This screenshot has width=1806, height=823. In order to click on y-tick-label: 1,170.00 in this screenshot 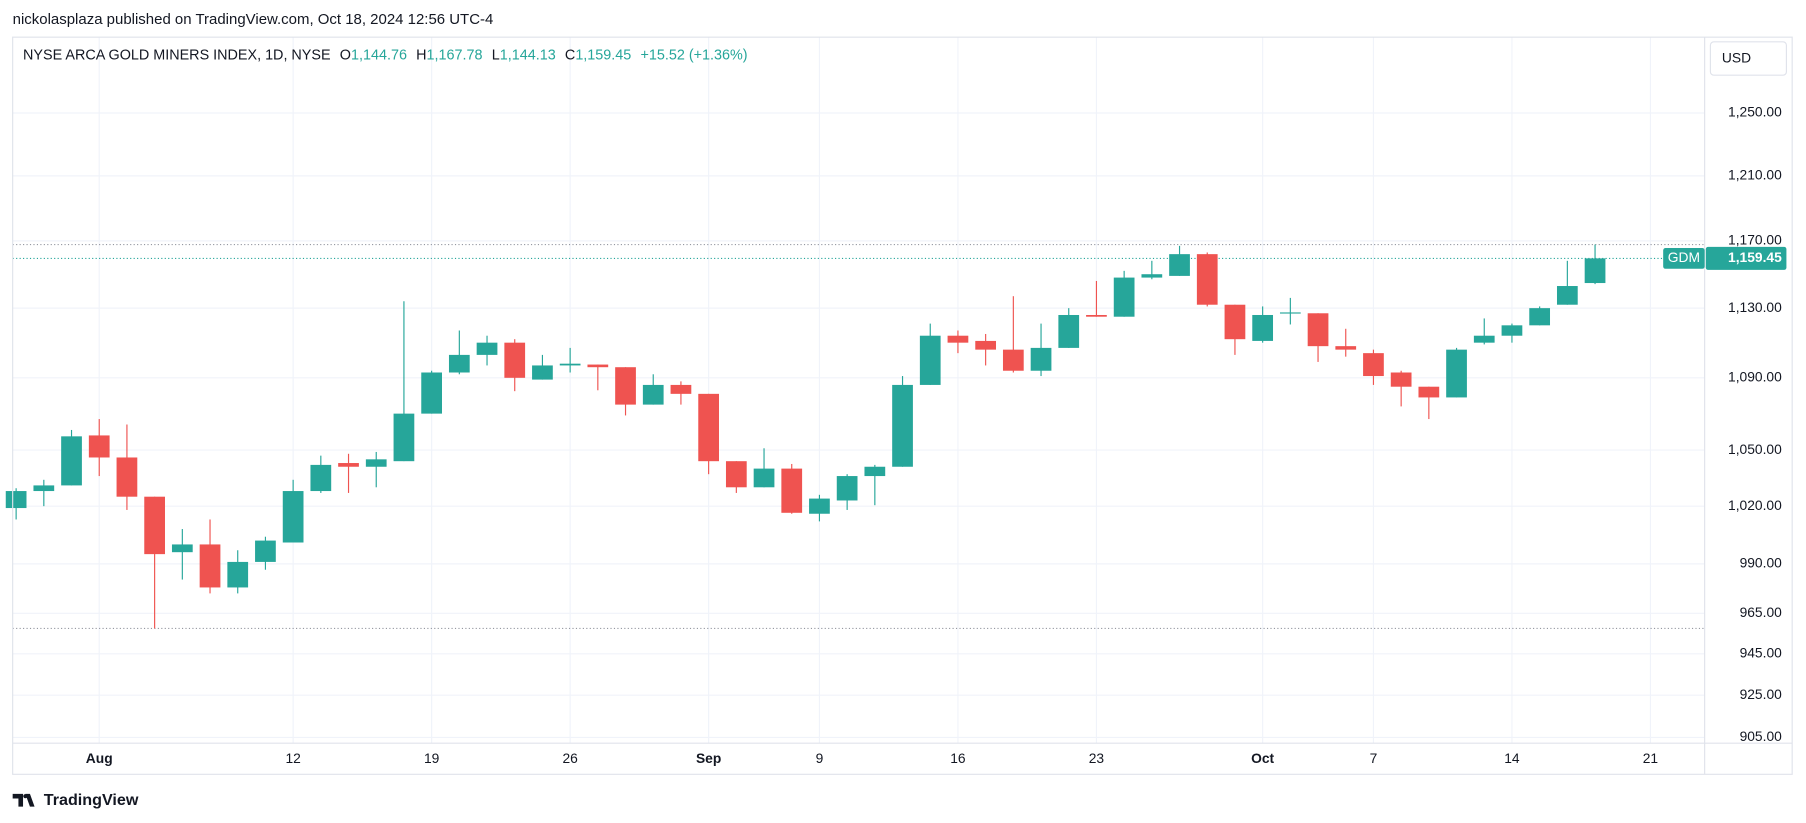, I will do `click(1755, 240)`.